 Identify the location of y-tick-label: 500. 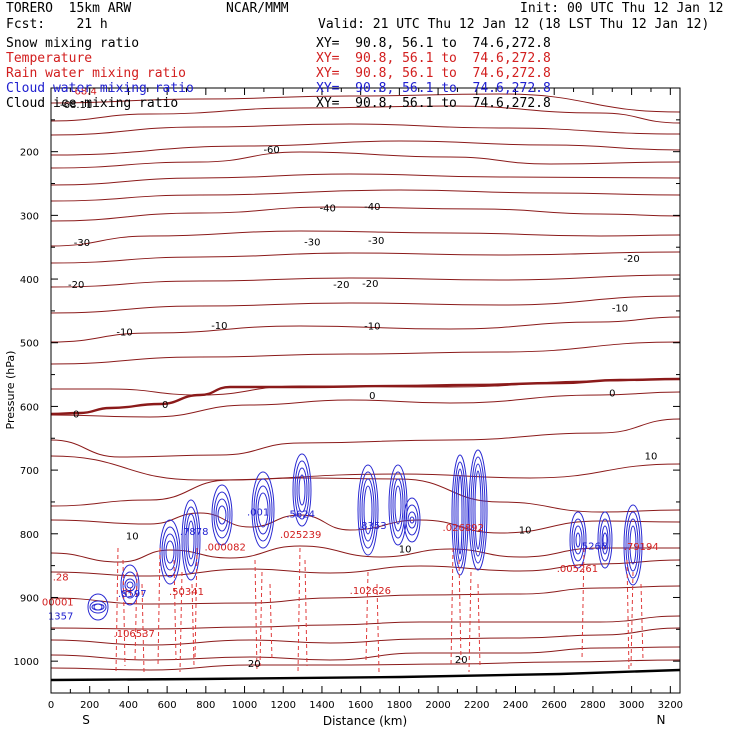
(29, 344).